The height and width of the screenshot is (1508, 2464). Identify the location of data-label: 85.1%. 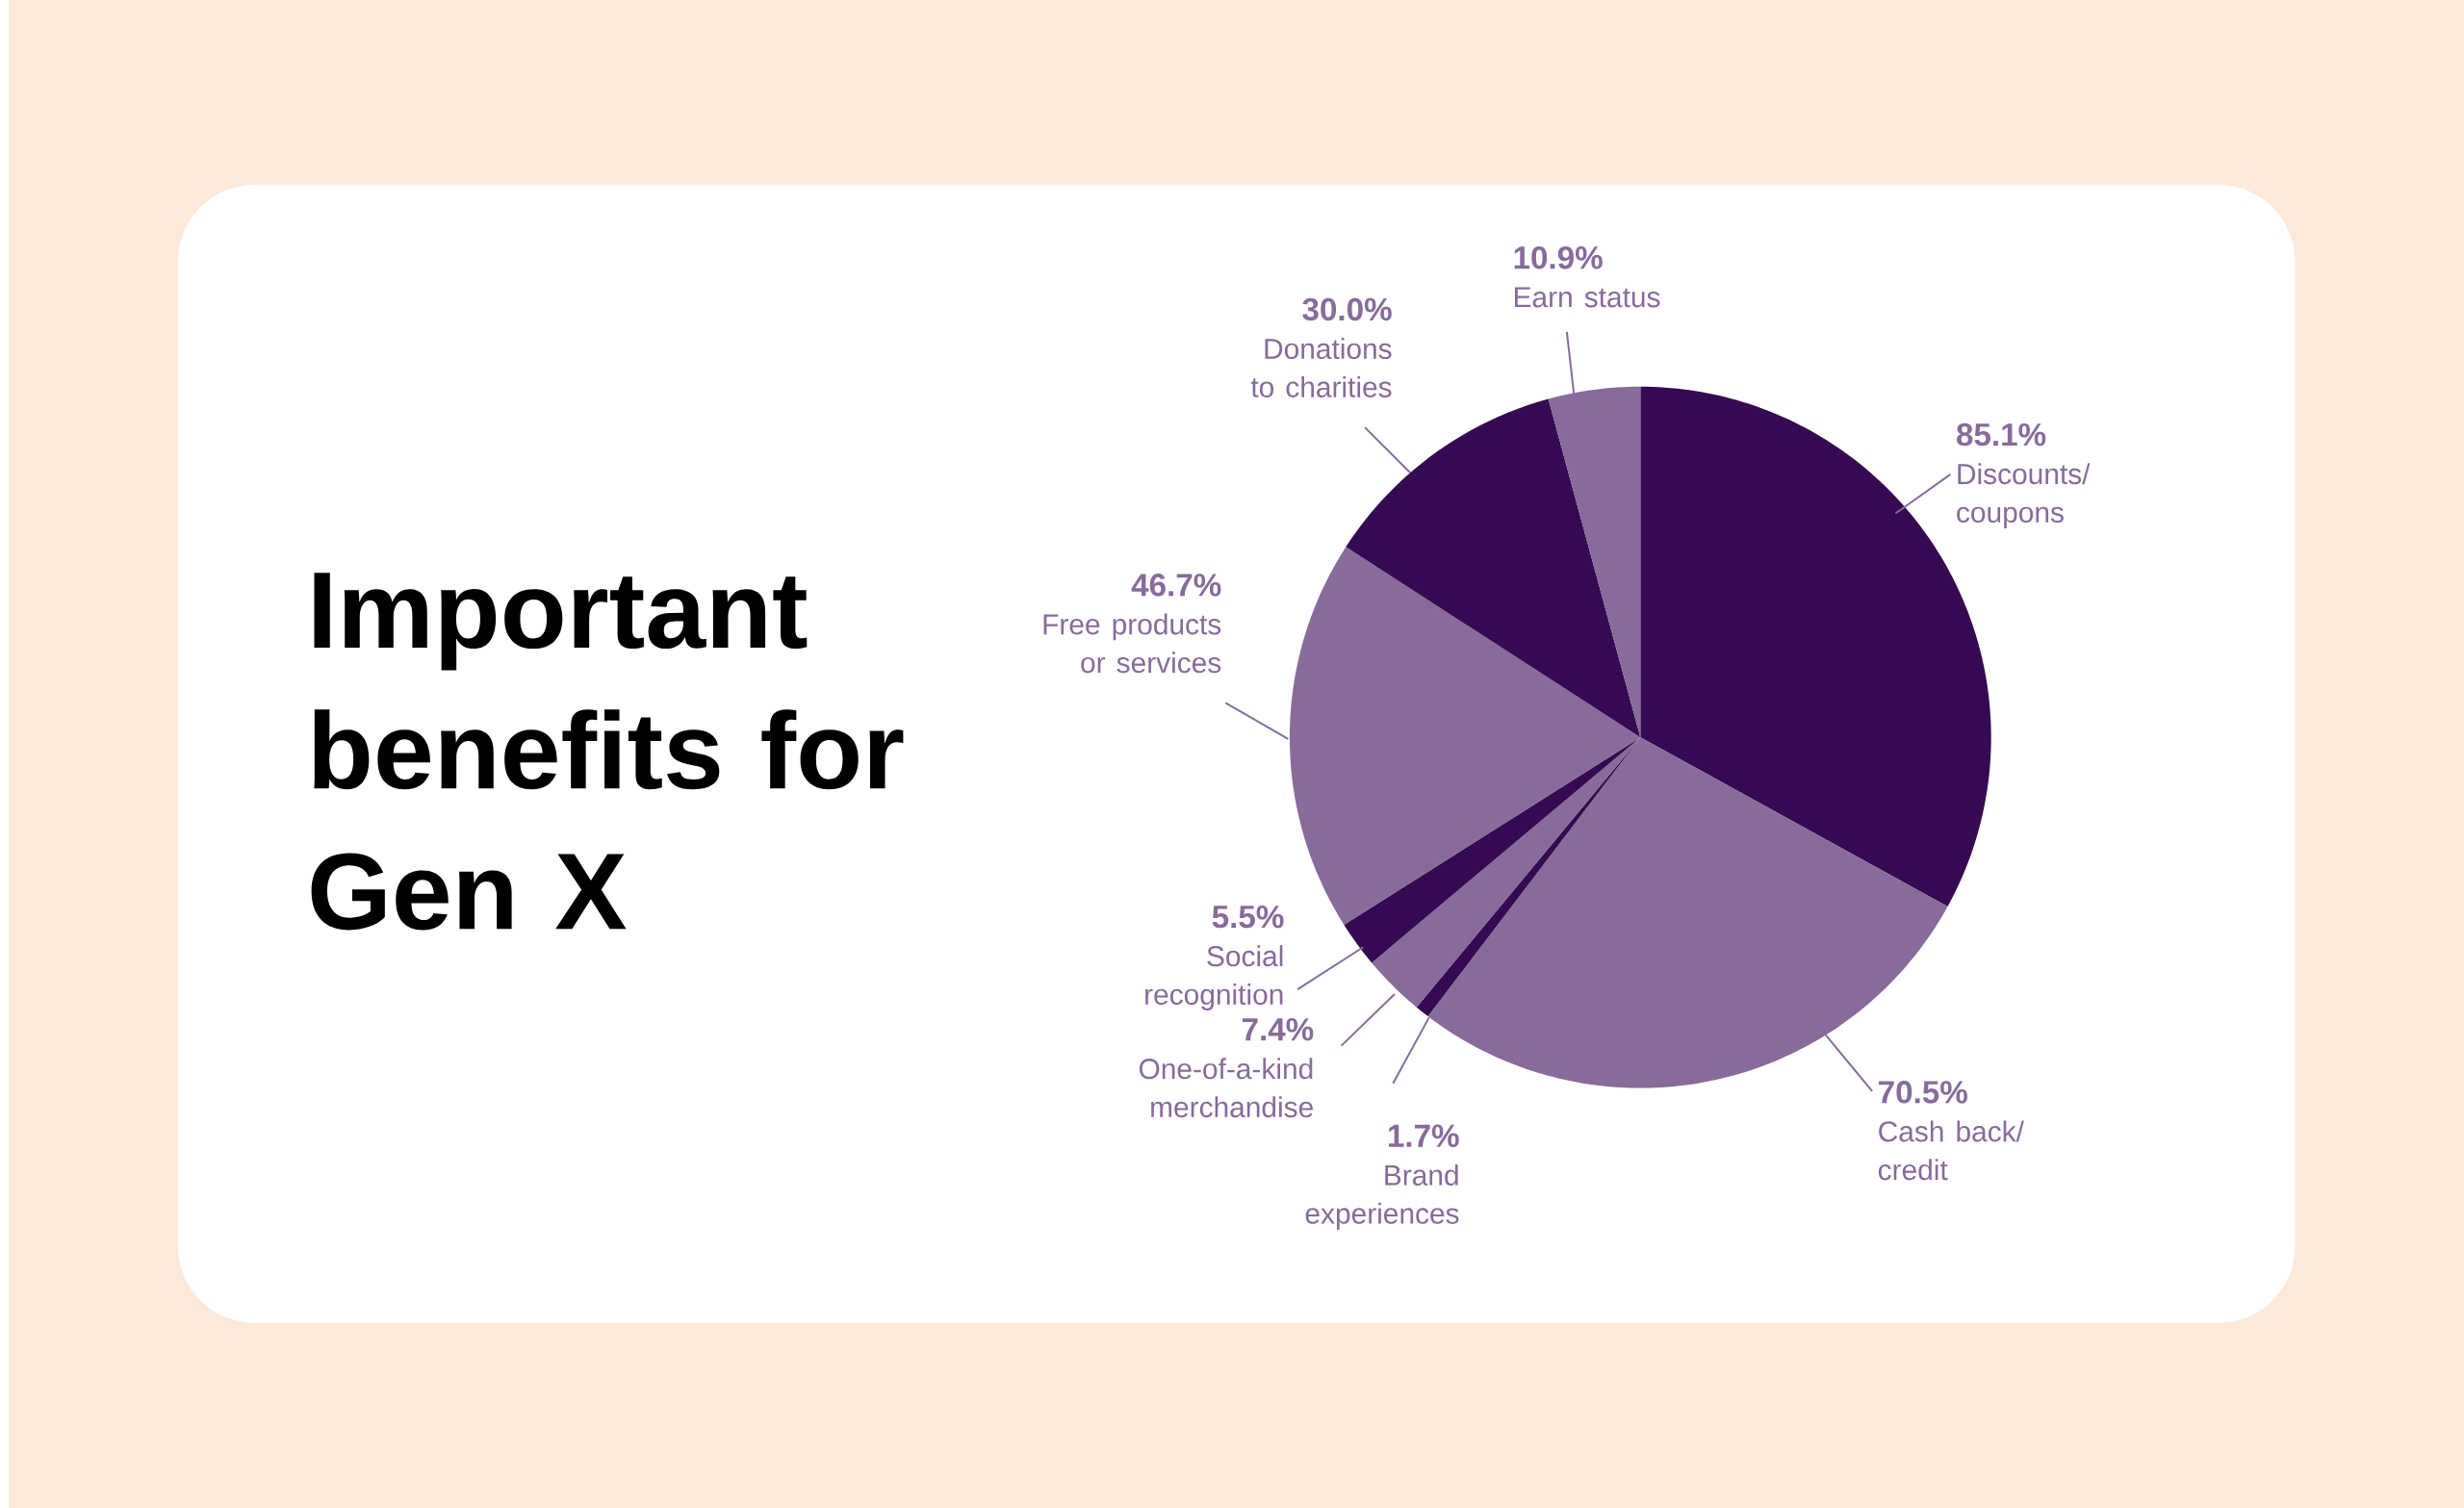
(2001, 434).